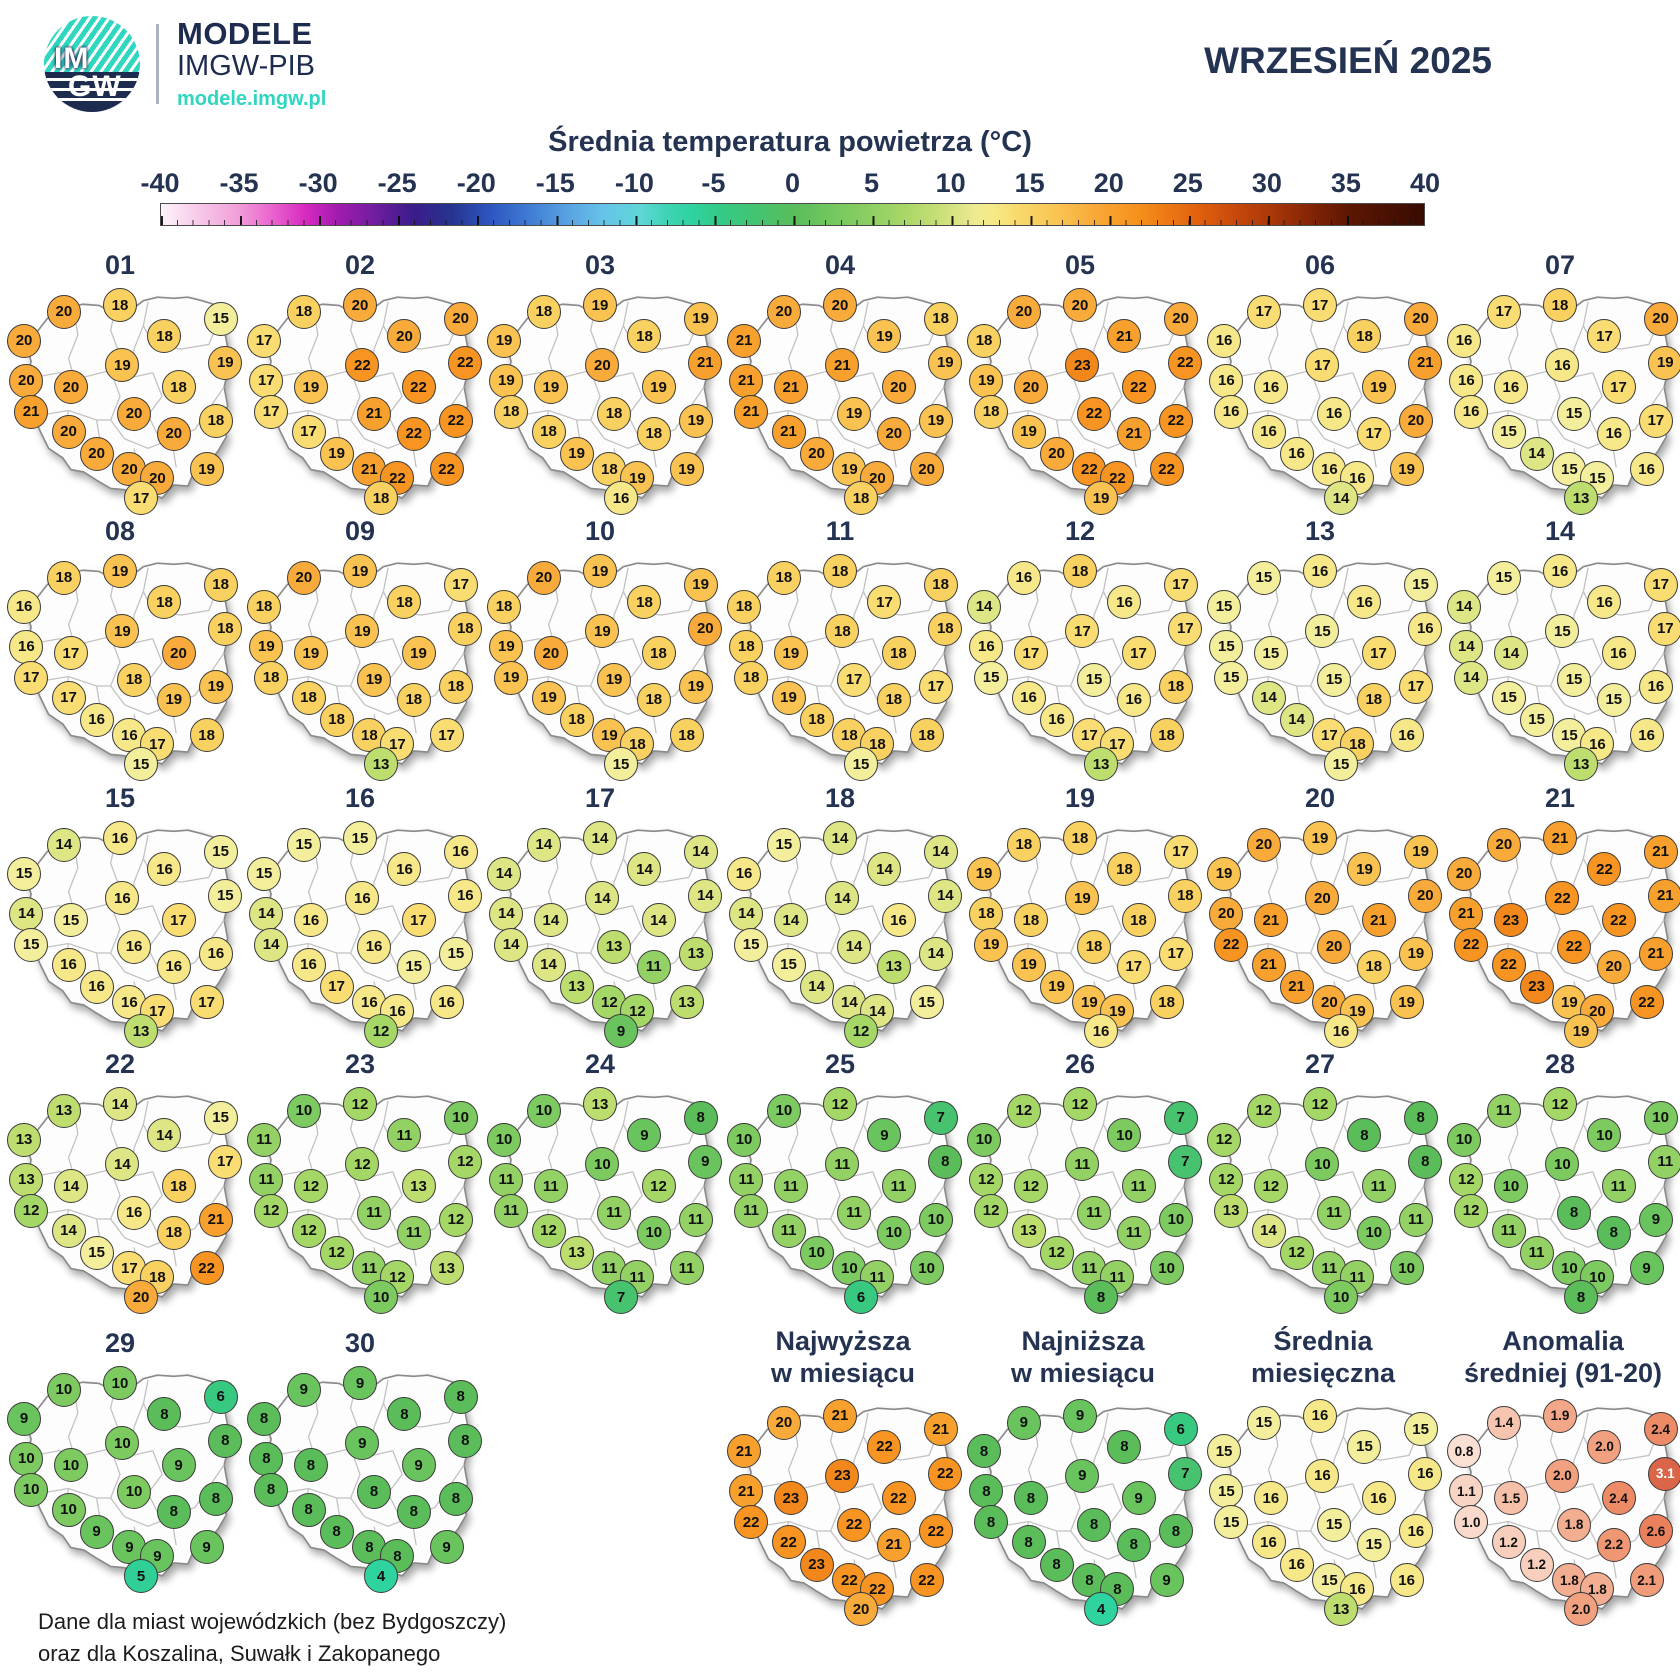 The height and width of the screenshot is (1680, 1680). Describe the element at coordinates (1094, 413) in the screenshot. I see `temperature-bubble-lodz: 22` at that location.